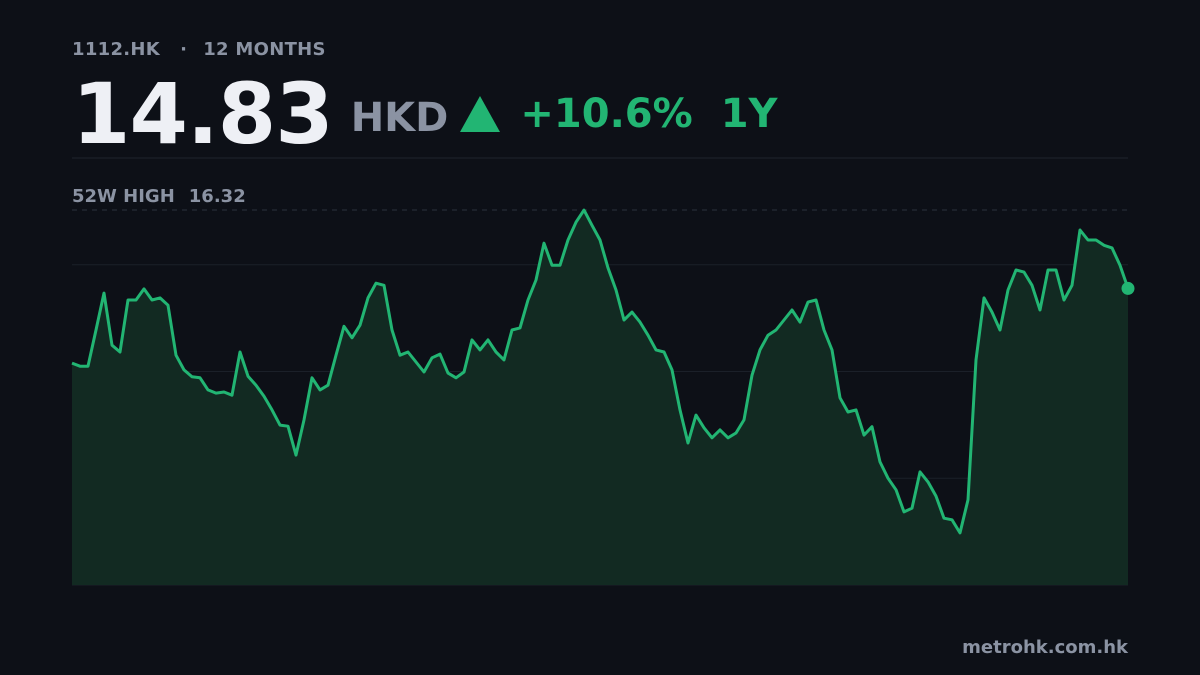  Describe the element at coordinates (203, 114) in the screenshot. I see `price: 14.83` at that location.